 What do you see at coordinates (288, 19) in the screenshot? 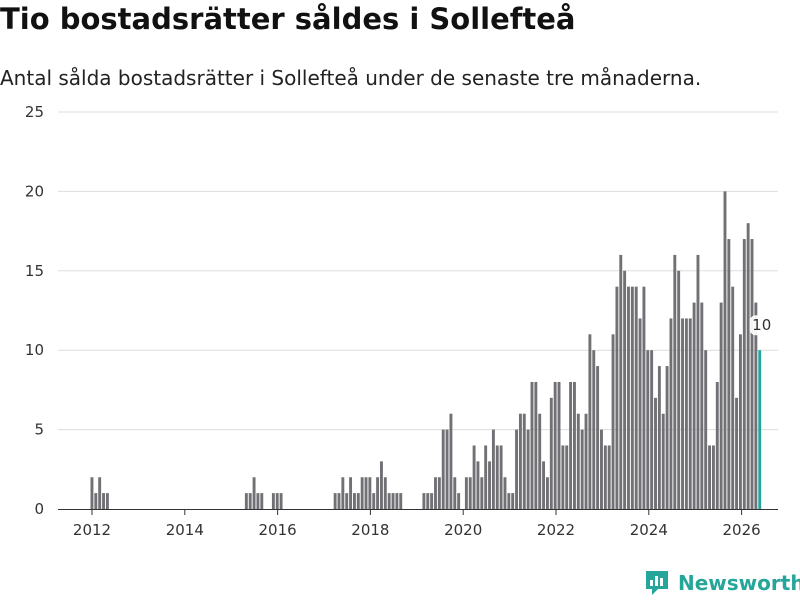
I see `chart-title: Tio bostadsrätter såldes i Sollefteå` at bounding box center [288, 19].